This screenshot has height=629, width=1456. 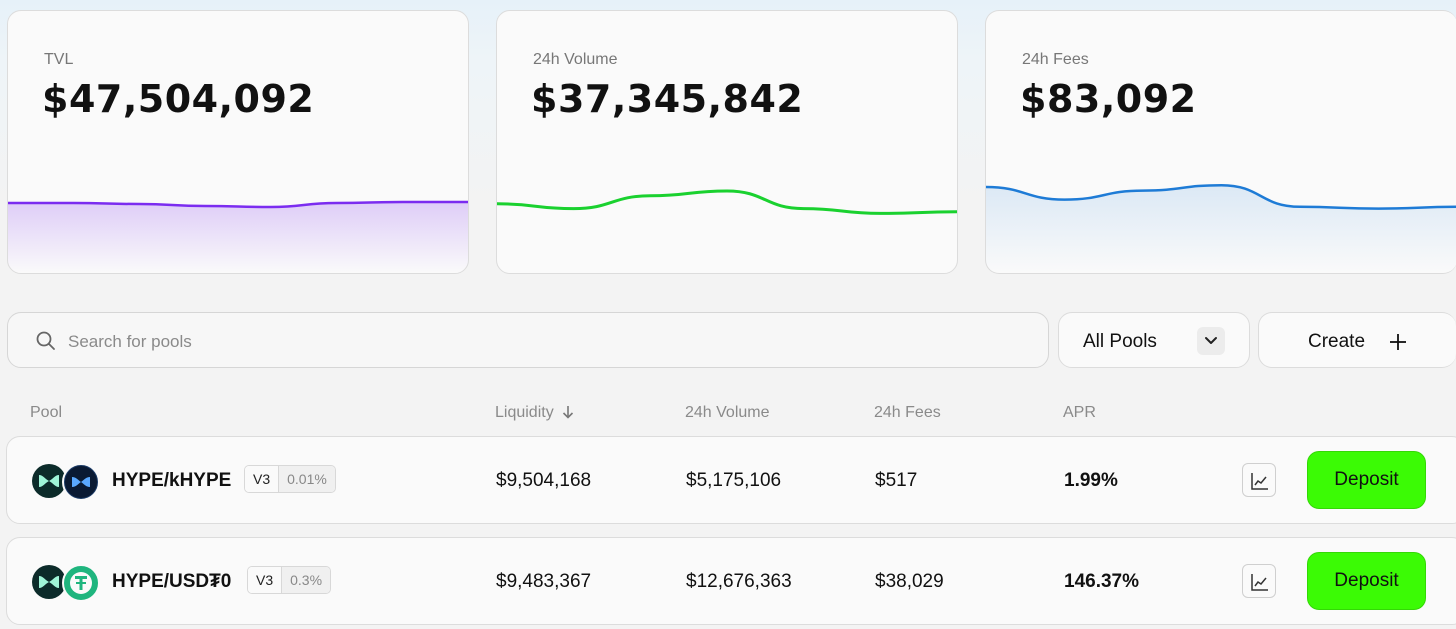 I want to click on volume-area, so click(x=727, y=232).